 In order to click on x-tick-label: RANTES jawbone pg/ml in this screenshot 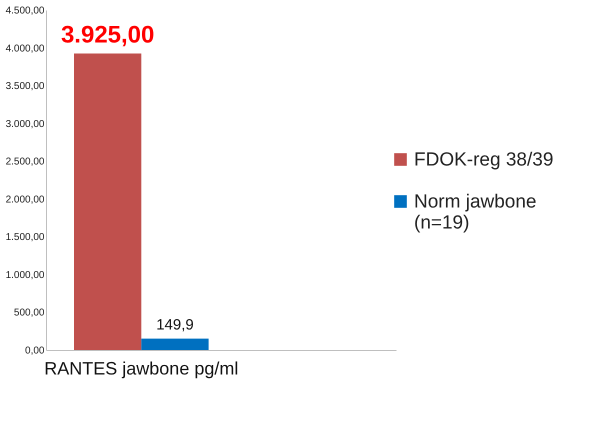, I will do `click(141, 368)`.